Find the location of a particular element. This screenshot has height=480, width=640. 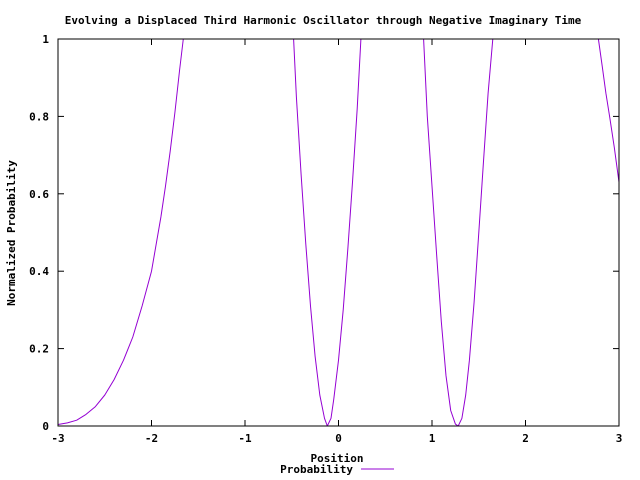

x-tick-label: 3 is located at coordinates (619, 438).